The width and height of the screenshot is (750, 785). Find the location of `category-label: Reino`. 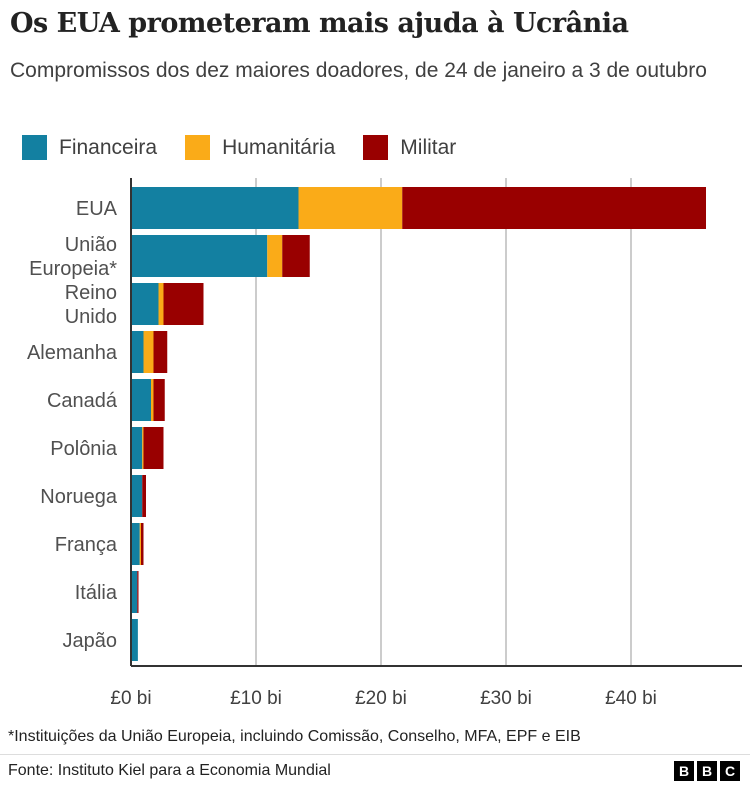

category-label: Reino is located at coordinates (91, 293).